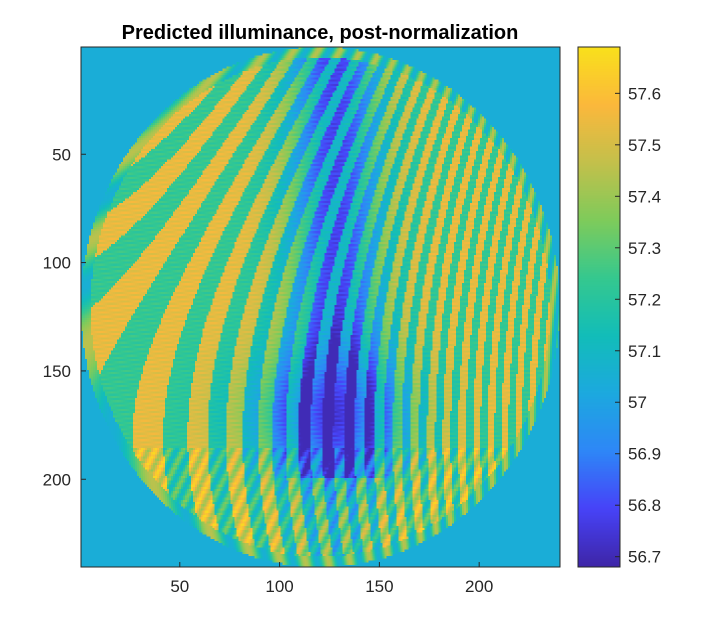 The image size is (720, 638). I want to click on colorbar-ticks: 57.6 57.5 57.4 57.3 57.2 57.1 57 56.9 56.8 56.7, so click(638, 325).